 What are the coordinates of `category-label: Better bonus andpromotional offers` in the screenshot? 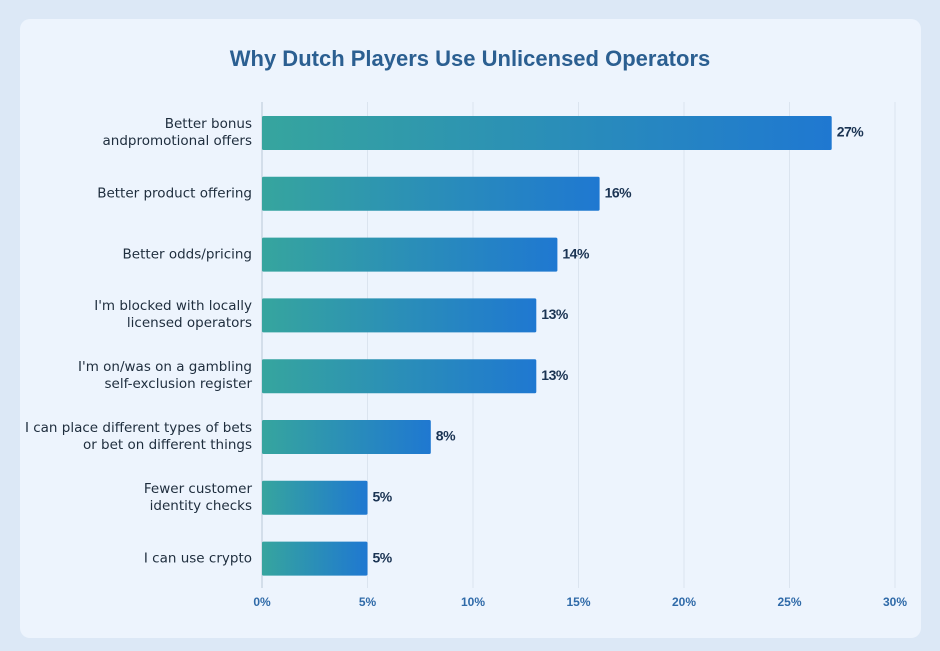 It's located at (177, 132).